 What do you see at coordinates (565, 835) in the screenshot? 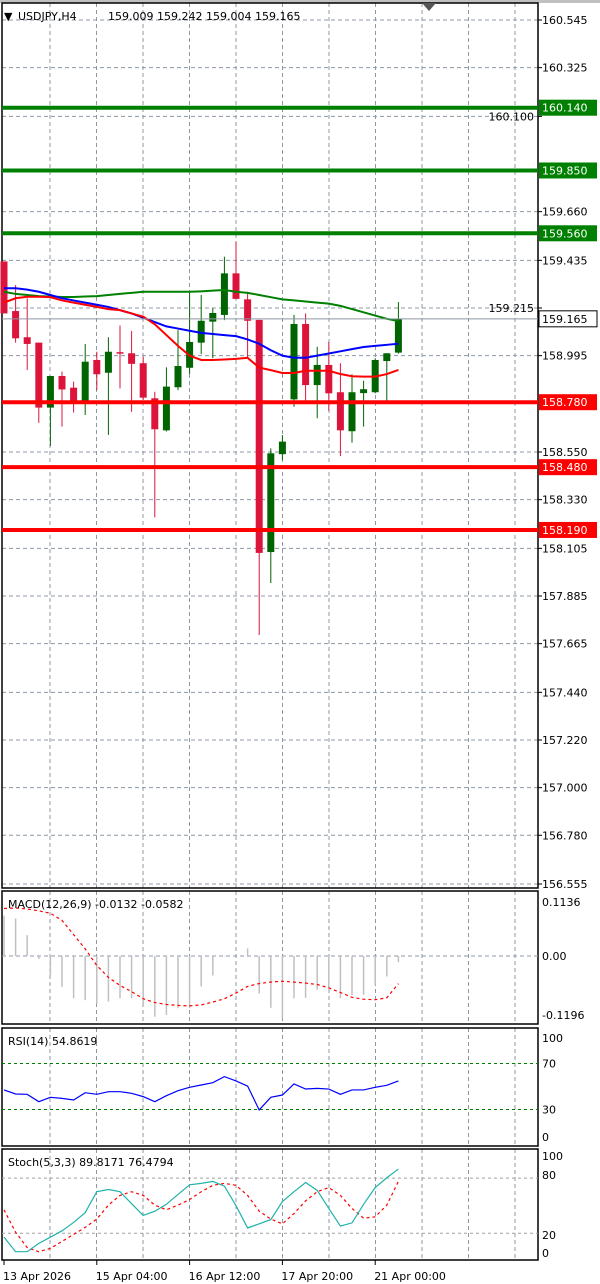
I see `price-tick-label: 156.780` at bounding box center [565, 835].